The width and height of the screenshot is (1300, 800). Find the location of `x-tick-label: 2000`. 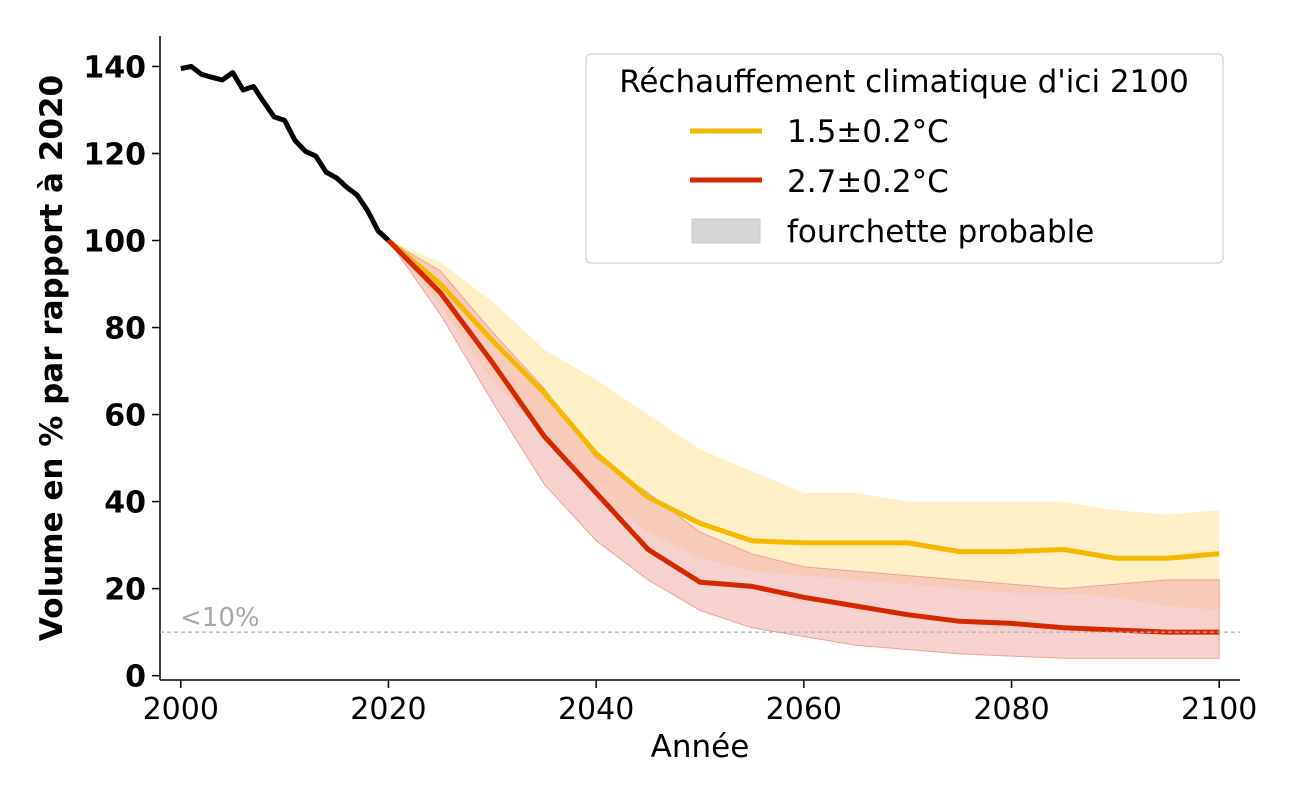

x-tick-label: 2000 is located at coordinates (181, 709).